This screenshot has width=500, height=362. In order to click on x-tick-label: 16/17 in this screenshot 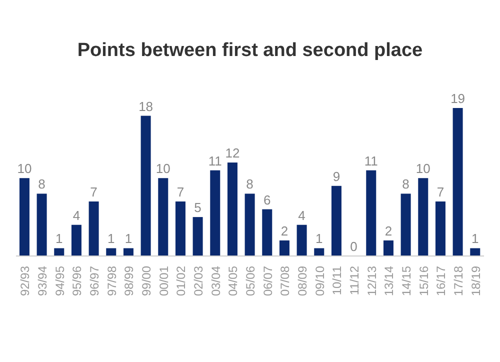, I will do `click(441, 281)`.